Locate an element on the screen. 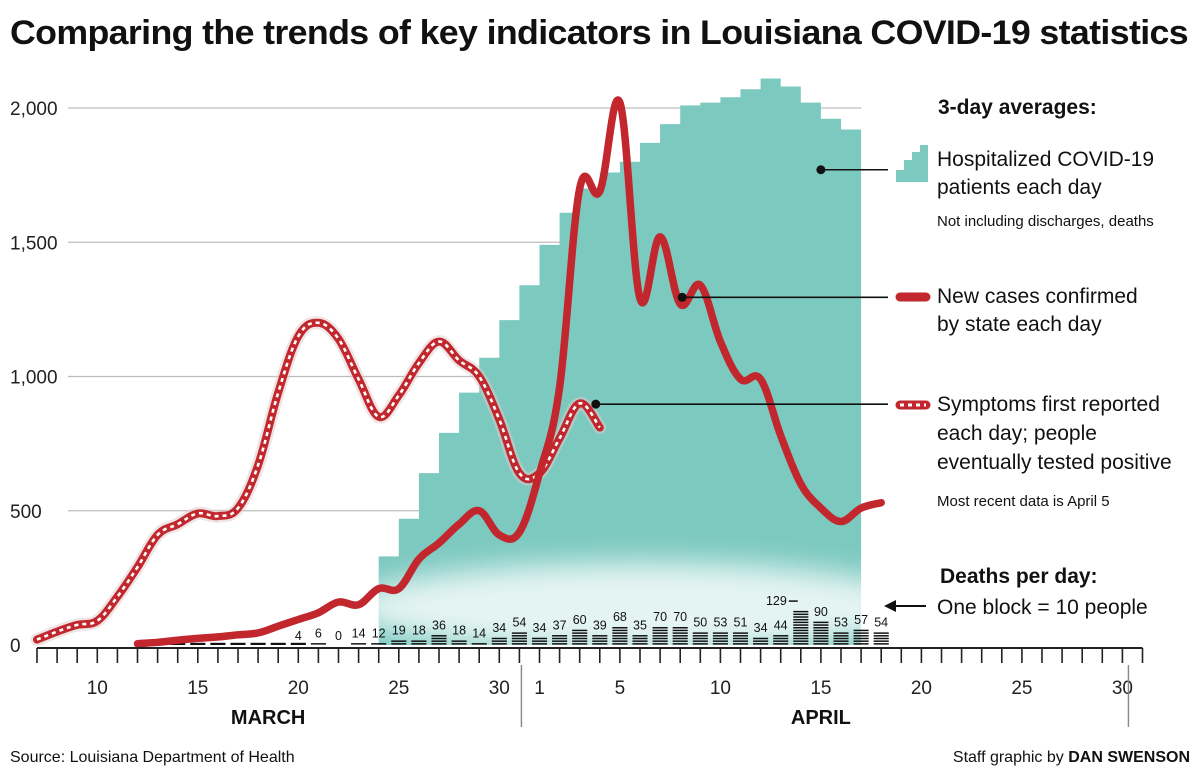  credit-author: DAN SWENSON is located at coordinates (1129, 757).